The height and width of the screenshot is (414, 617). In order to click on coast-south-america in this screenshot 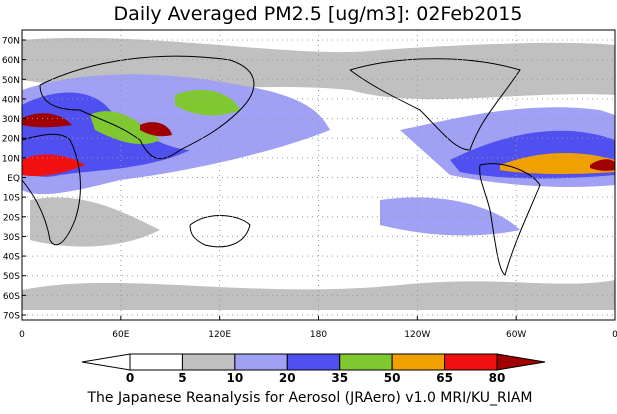, I will do `click(510, 219)`.